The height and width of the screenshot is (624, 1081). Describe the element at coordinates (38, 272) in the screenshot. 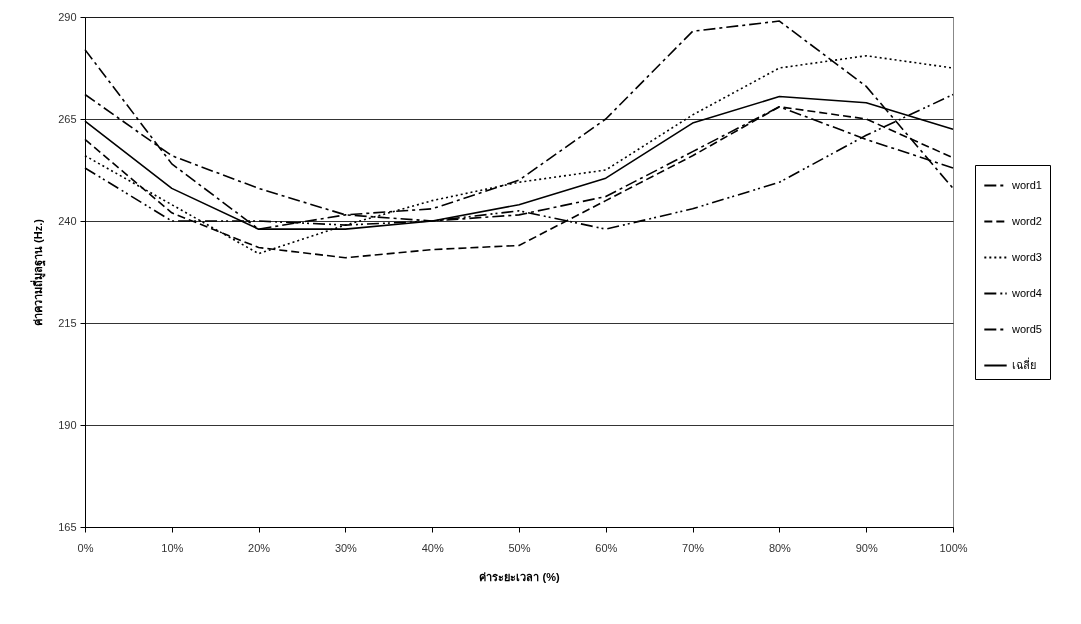

I see `y-axis-title: ค่าความถี่มูลฐาน (Hz.)` at that location.